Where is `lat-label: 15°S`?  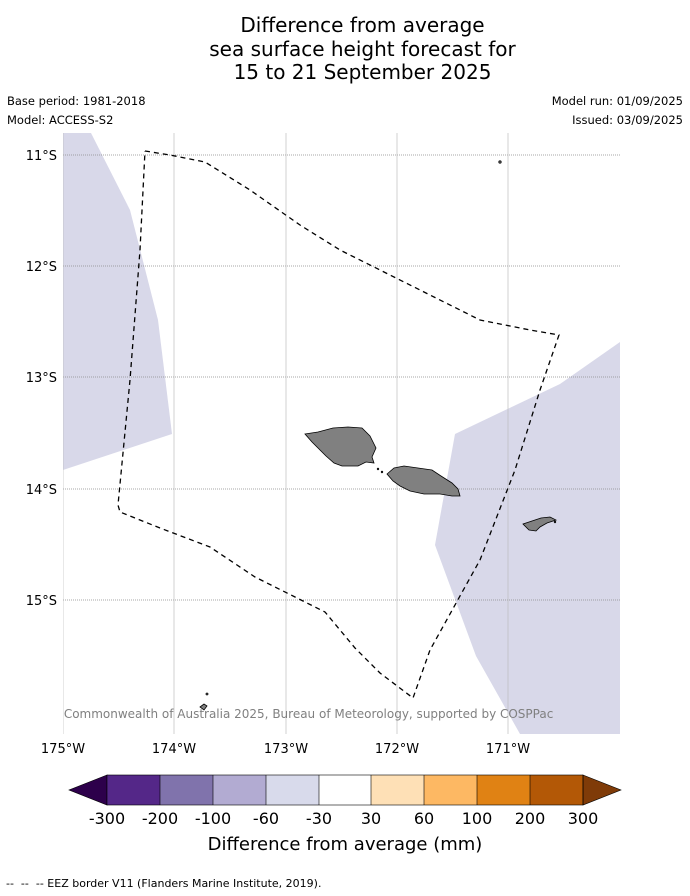 lat-label: 15°S is located at coordinates (41, 601).